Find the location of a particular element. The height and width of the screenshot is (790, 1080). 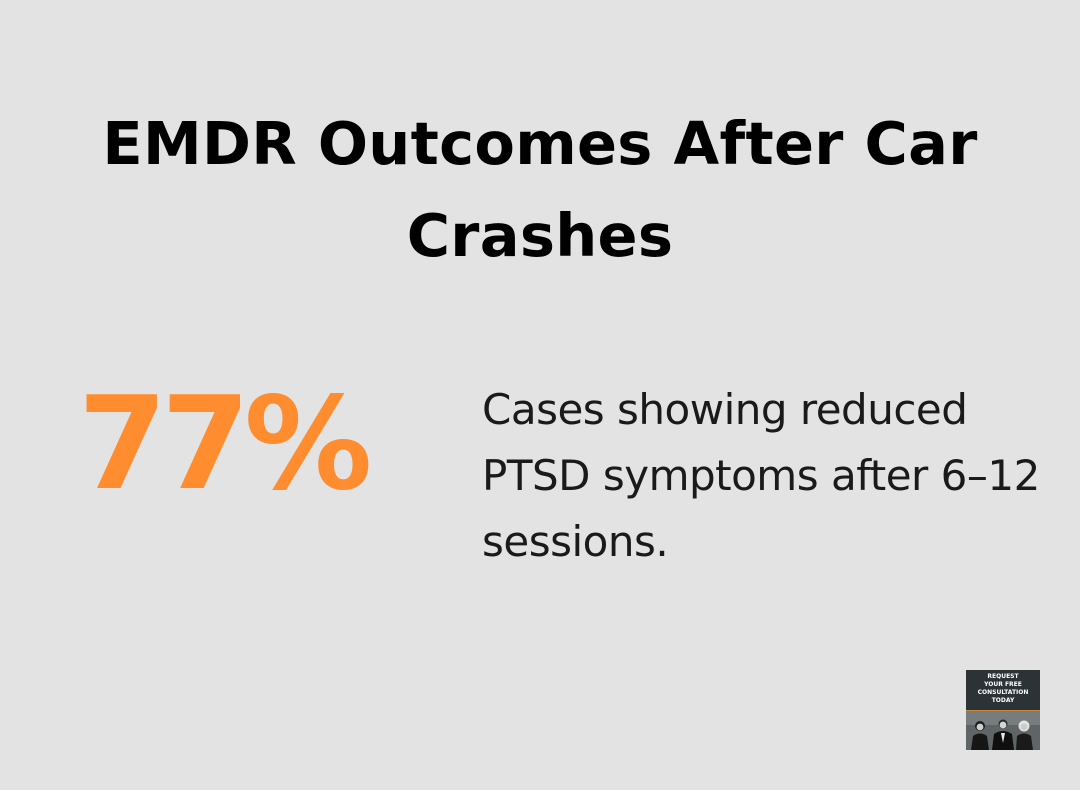

team-photo is located at coordinates (1003, 730).